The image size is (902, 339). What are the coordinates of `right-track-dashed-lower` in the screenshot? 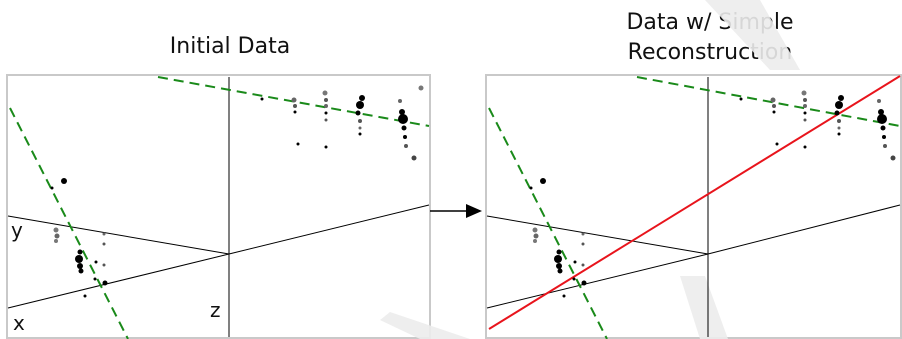 It's located at (548, 223).